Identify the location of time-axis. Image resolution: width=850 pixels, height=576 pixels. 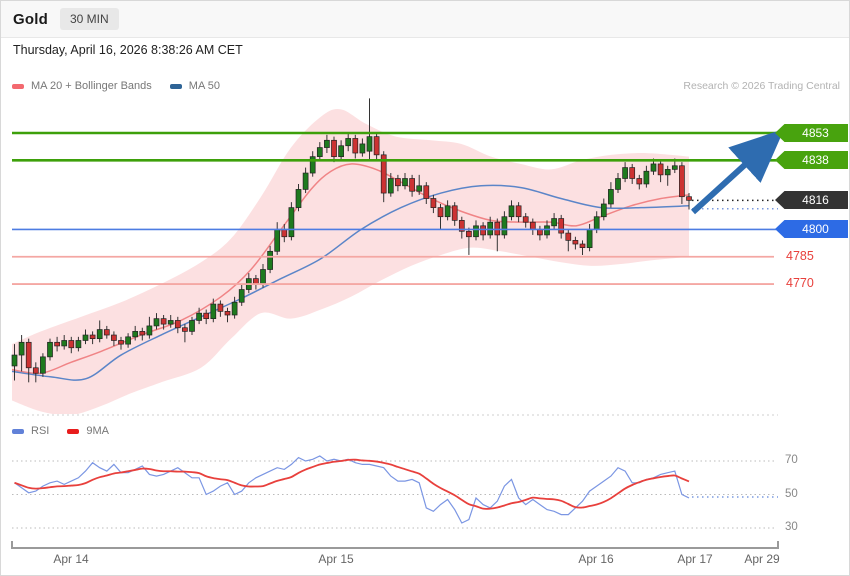
(395, 545).